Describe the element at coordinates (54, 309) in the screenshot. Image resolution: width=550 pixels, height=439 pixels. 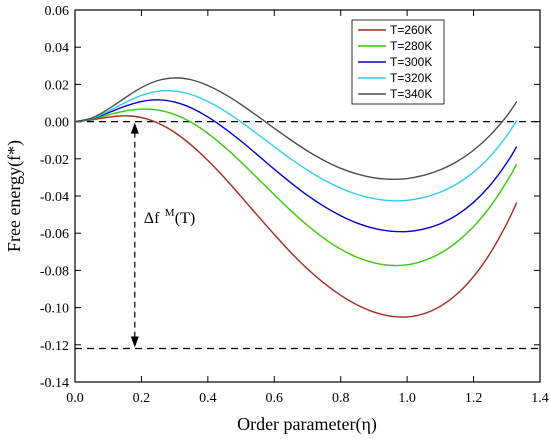
I see `y-tick-label: -0.10` at that location.